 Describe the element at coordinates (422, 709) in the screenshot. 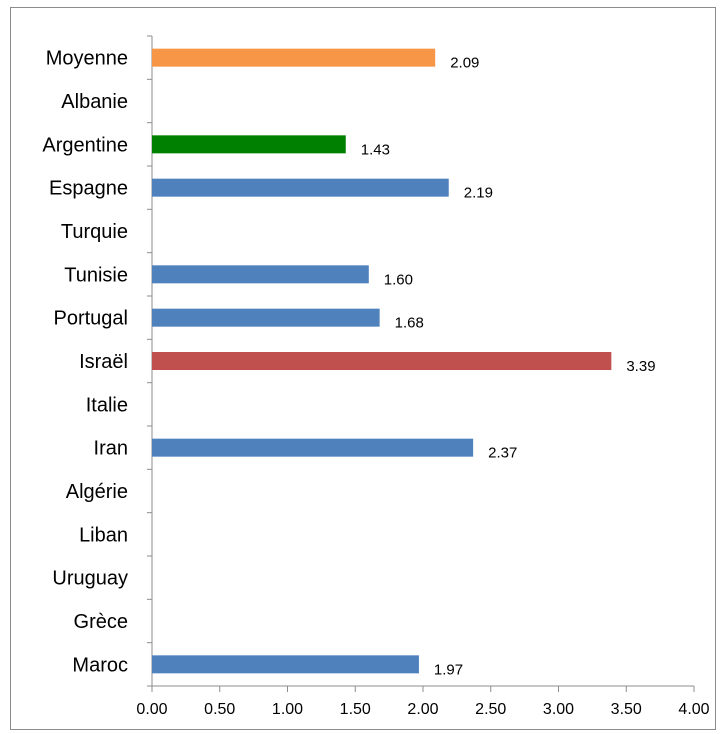

I see `x-tick-label: 2.00` at that location.